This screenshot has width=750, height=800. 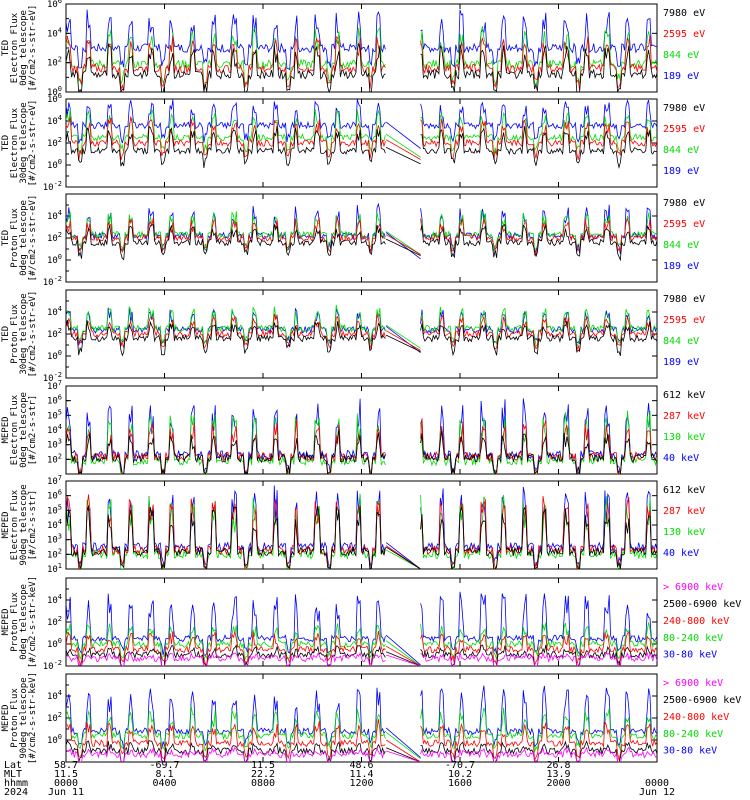 I want to click on x-tick-label: 48.6, so click(x=361, y=765).